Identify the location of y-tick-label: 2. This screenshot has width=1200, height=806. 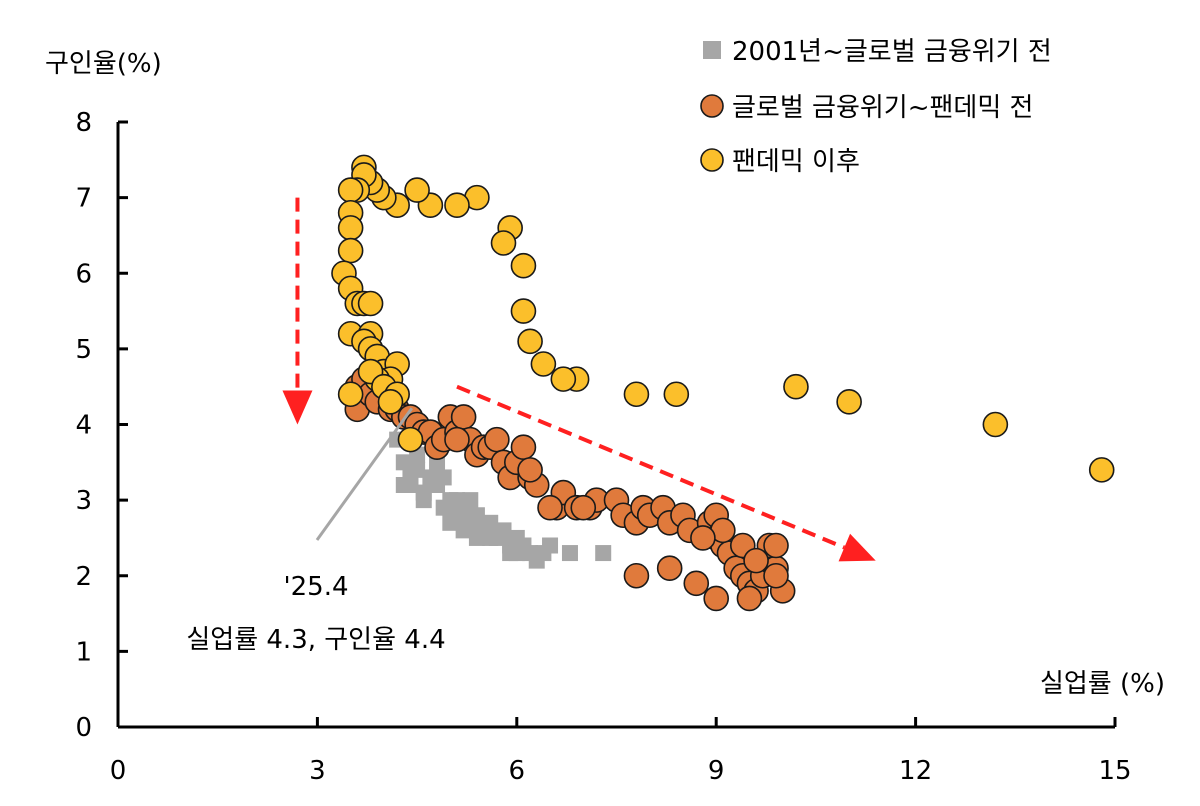
(83, 577).